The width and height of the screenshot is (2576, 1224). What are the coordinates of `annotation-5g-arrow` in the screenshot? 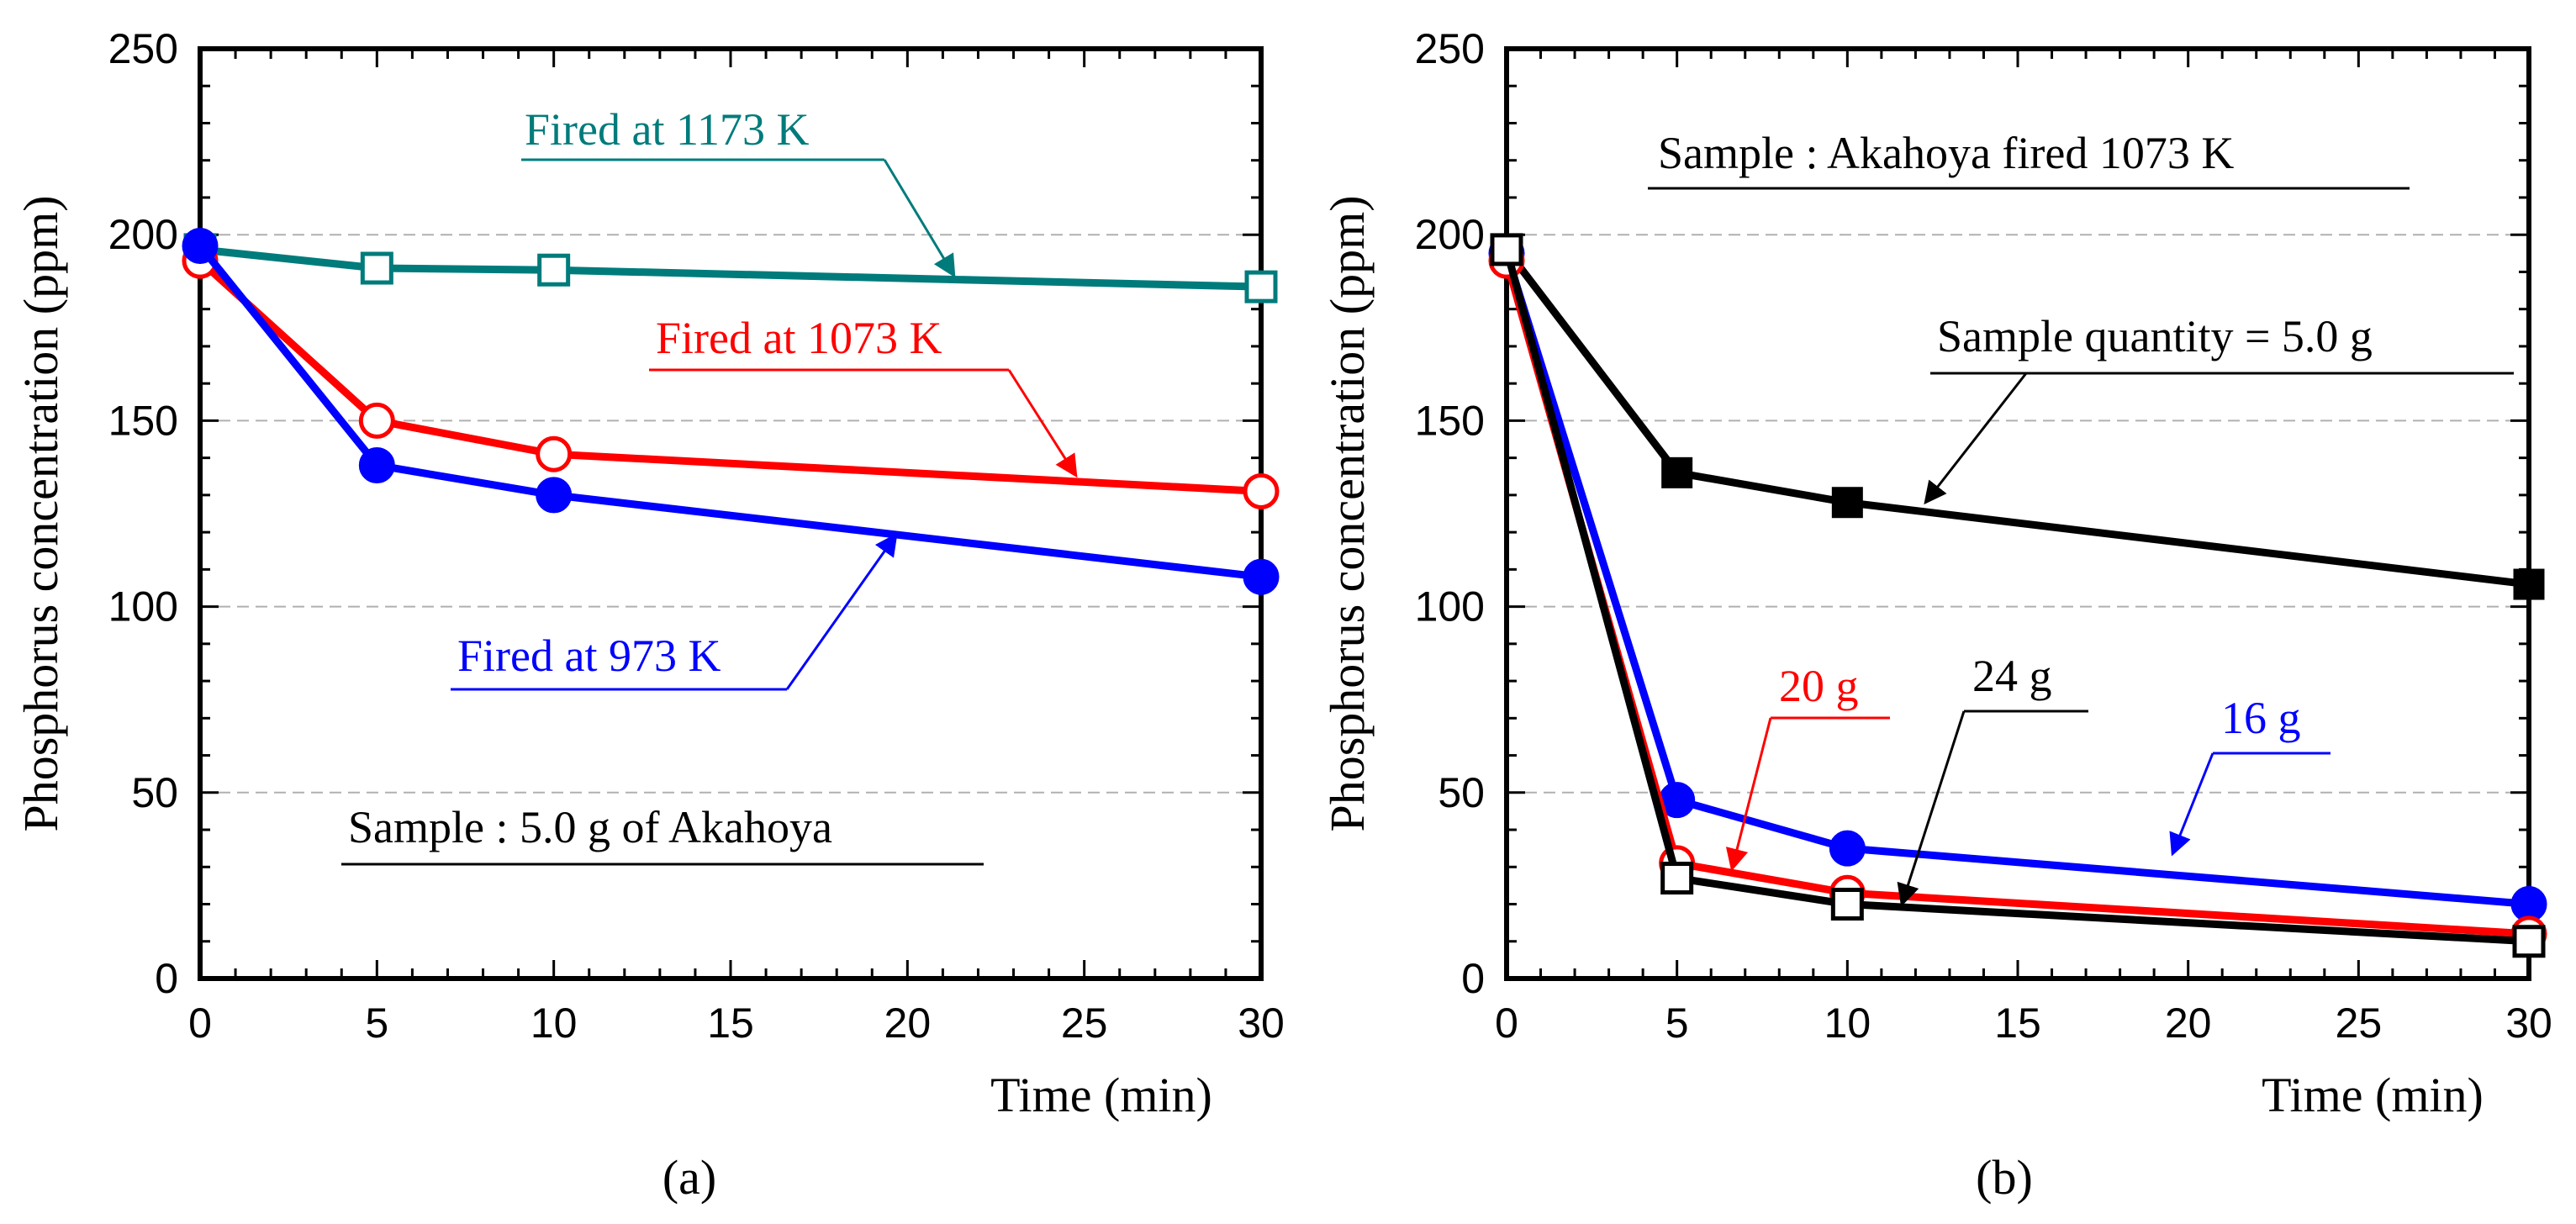 It's located at (1976, 439).